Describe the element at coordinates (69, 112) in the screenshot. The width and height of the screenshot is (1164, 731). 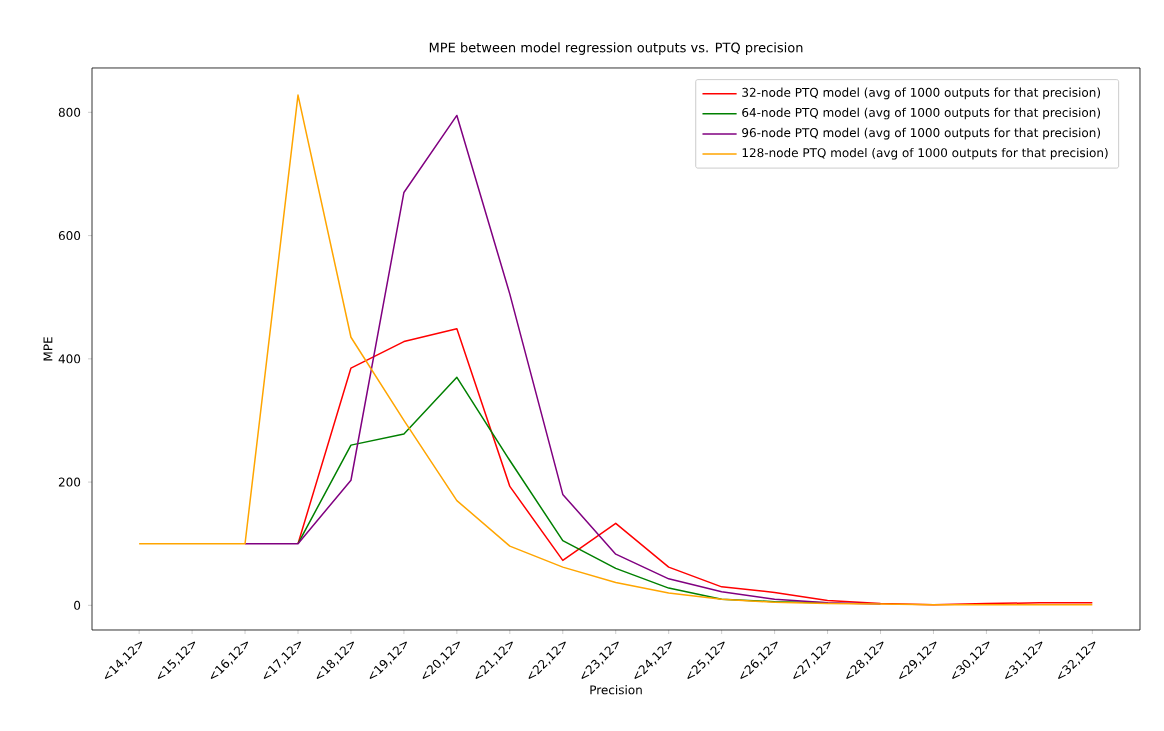
I see `y-tick-label: 800` at that location.